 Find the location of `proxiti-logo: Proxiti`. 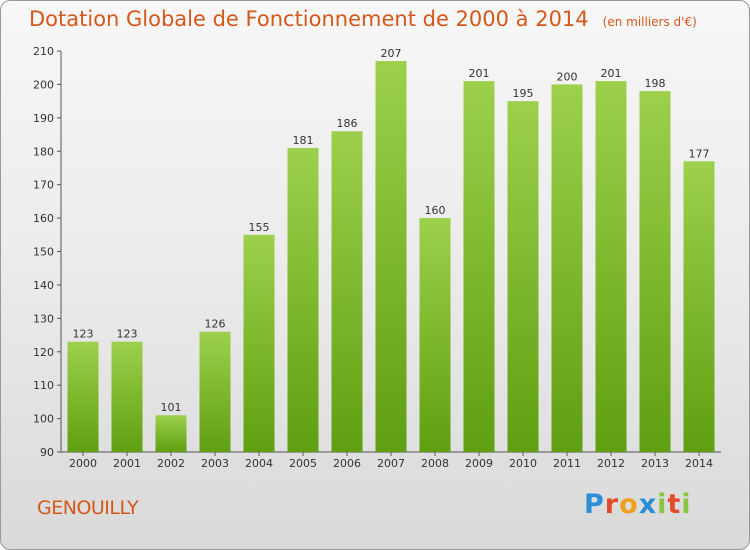

proxiti-logo: Proxiti is located at coordinates (638, 504).